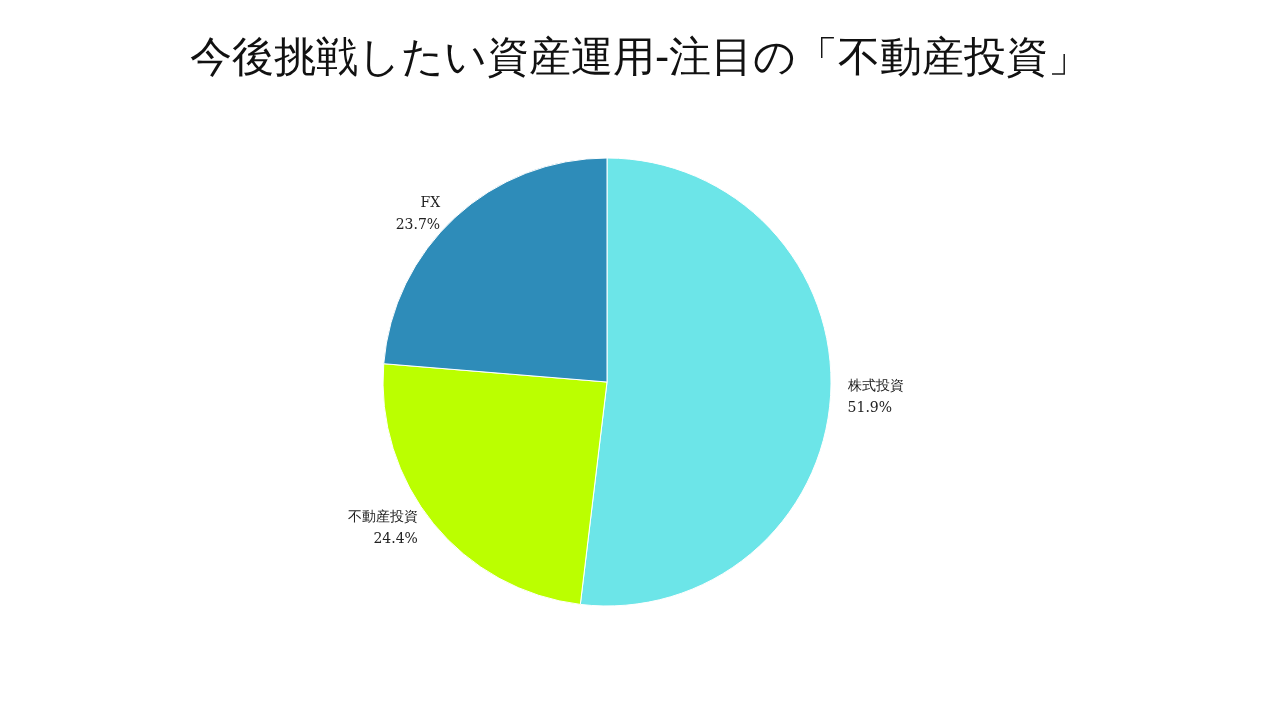  Describe the element at coordinates (640, 56) in the screenshot. I see `chart-title: 今後挑戦したい資産運用-注目の「不動産投資」` at that location.